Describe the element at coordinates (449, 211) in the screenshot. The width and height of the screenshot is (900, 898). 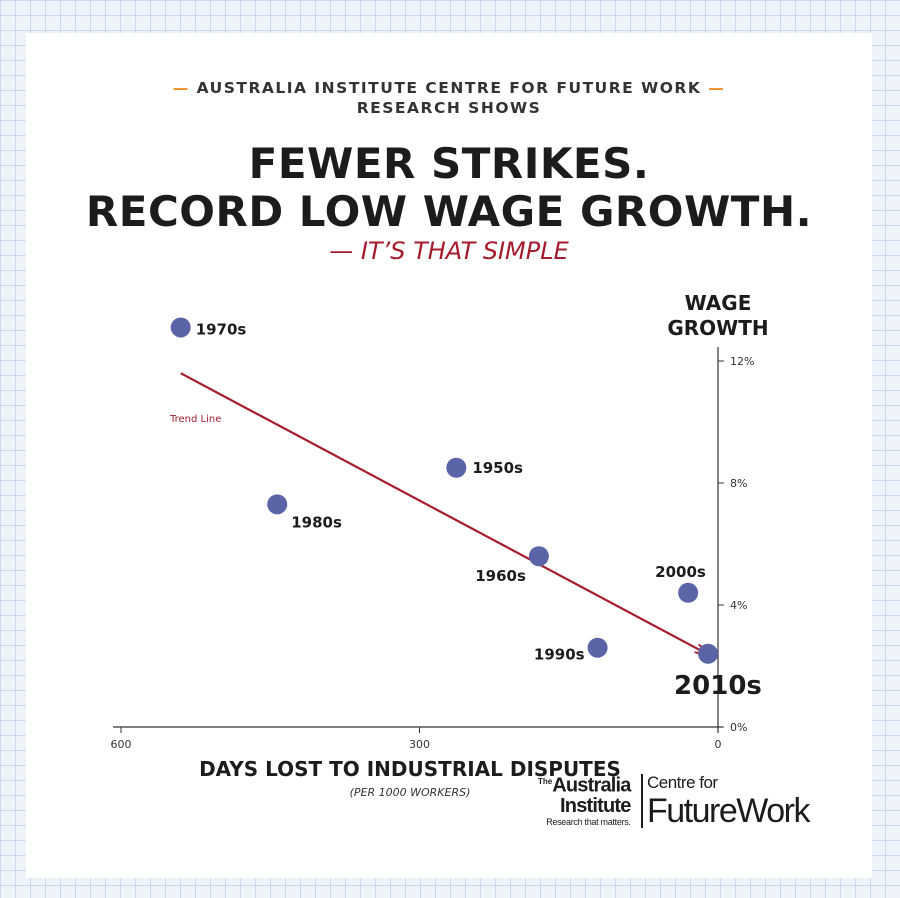
I see `headline-line-2: RECORD LOW WAGE GROWTH.` at that location.